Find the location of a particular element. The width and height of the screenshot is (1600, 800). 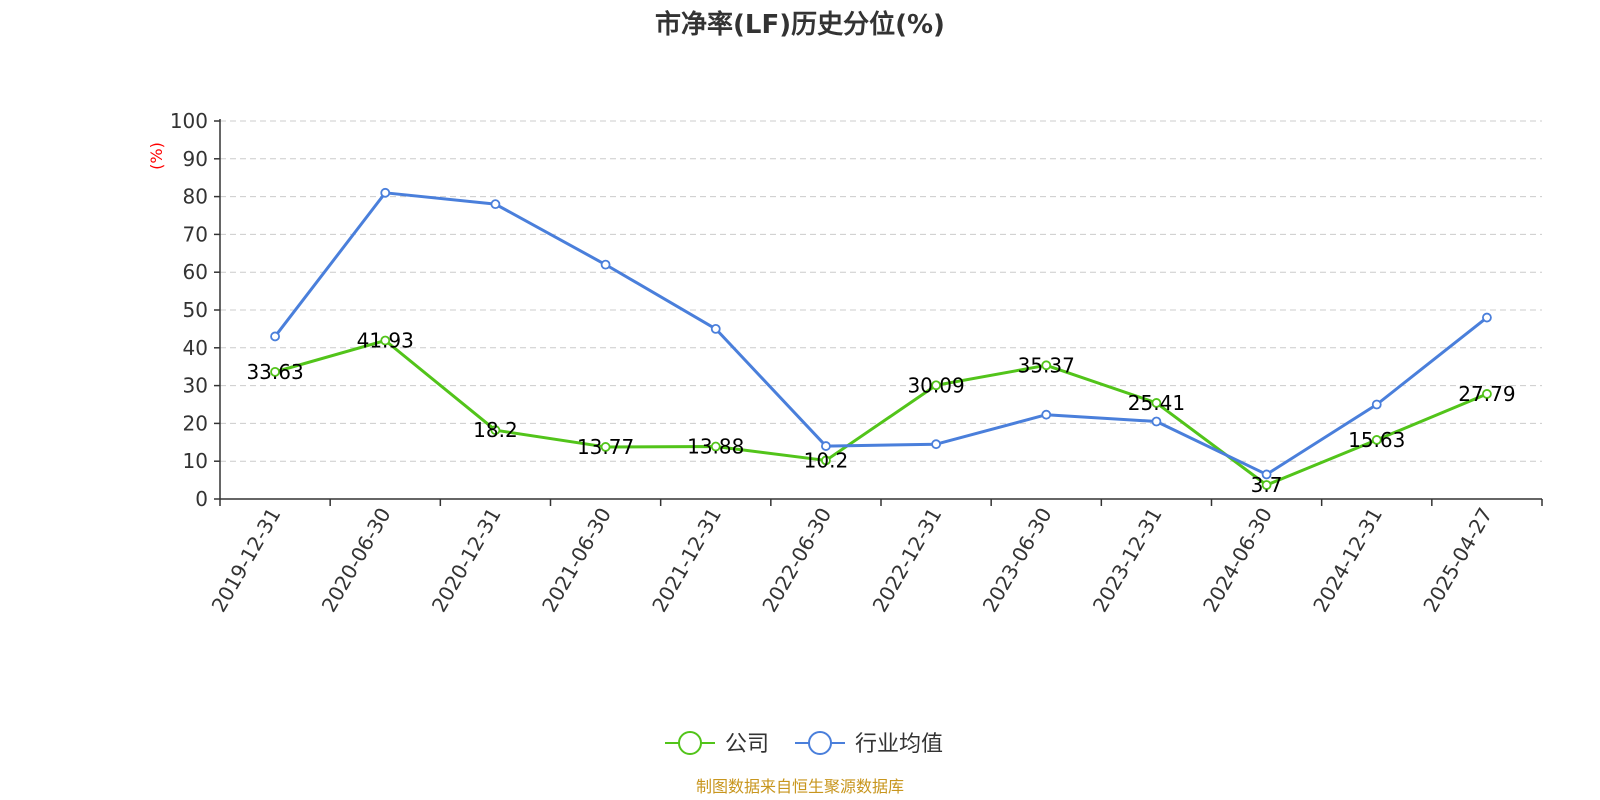

data-label: 33.63 is located at coordinates (274, 372).